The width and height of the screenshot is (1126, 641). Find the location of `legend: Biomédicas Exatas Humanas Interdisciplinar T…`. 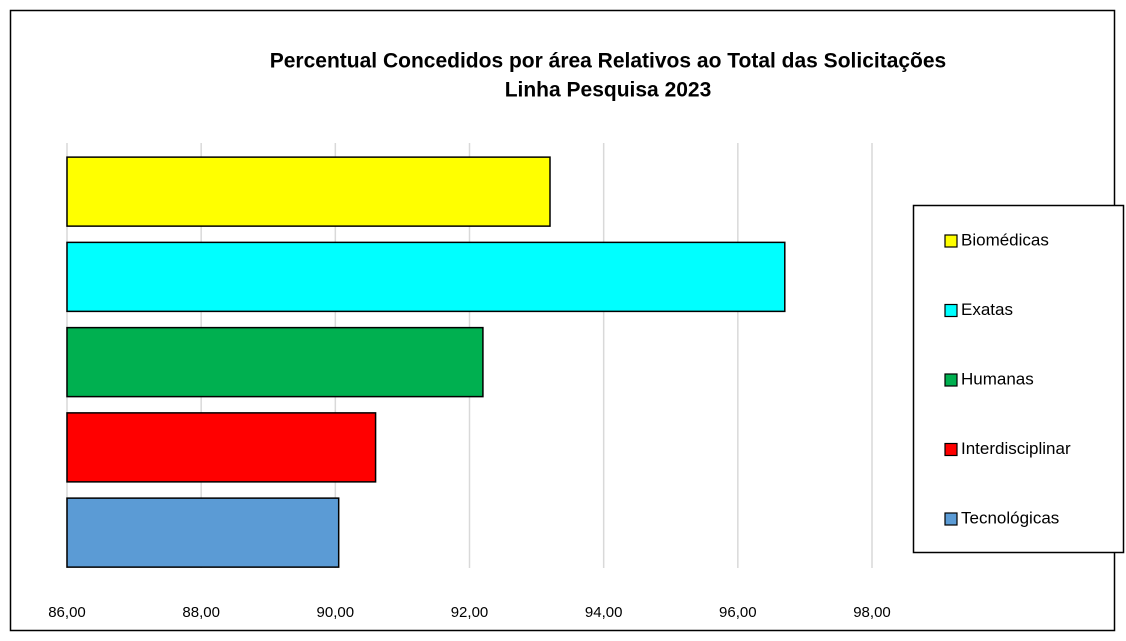

legend: Biomédicas Exatas Humanas Interdisciplinar T… is located at coordinates (1007, 378).